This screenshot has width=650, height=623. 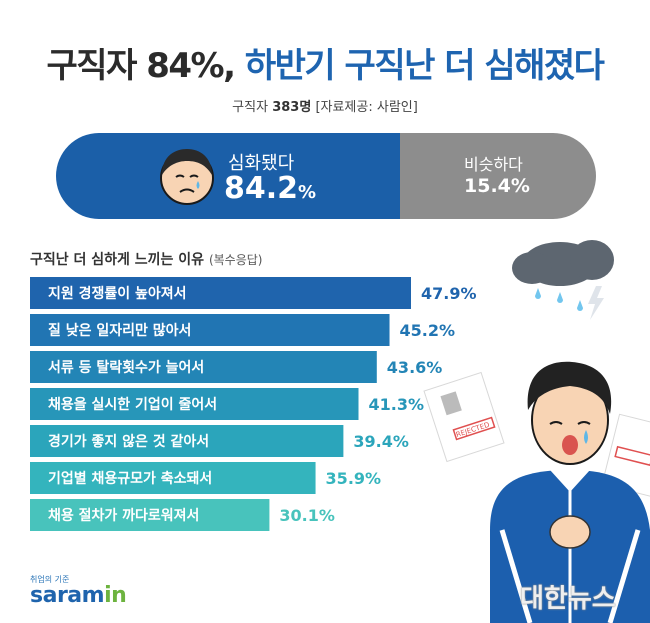 What do you see at coordinates (126, 367) in the screenshot?
I see `bar-label-3: 서류 등 탈락횟수가 늘어서` at bounding box center [126, 367].